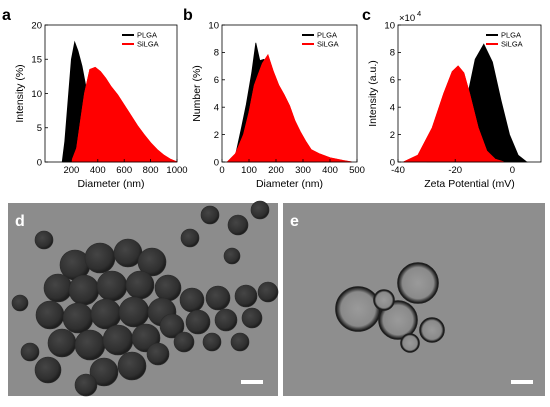  Describe the element at coordinates (36, 60) in the screenshot. I see `y-tick-label: 15` at that location.